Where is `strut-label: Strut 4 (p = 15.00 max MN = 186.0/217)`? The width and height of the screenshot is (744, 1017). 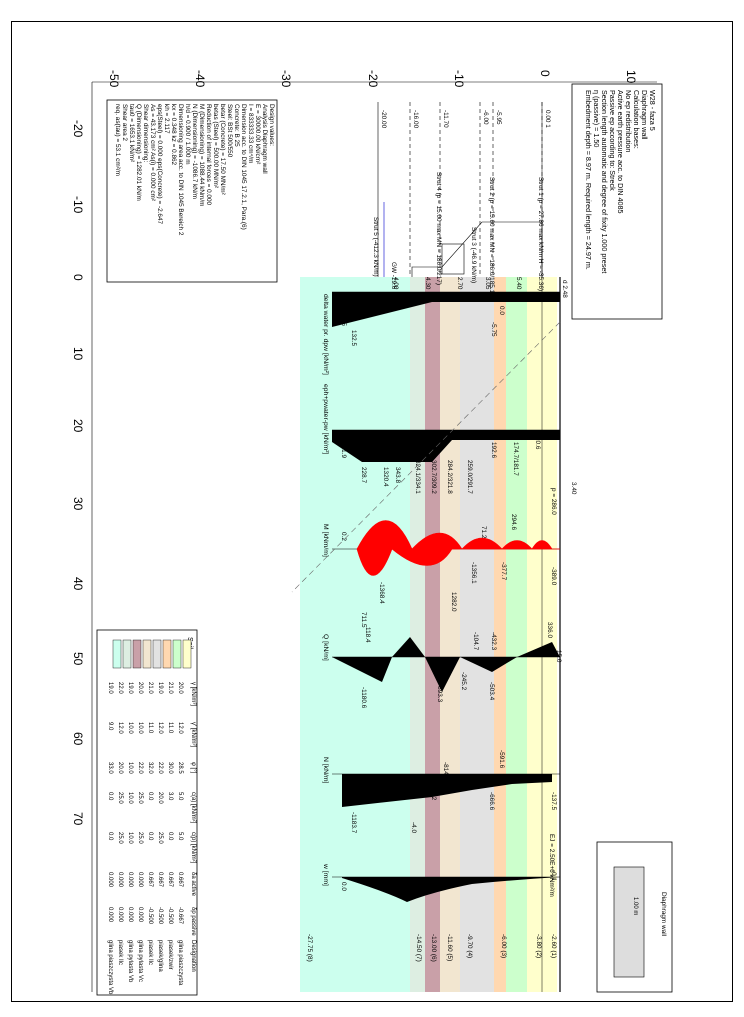 strut-label: Strut 4 (p = 15.00 max MN = 186.0/217) is located at coordinates (438, 228).